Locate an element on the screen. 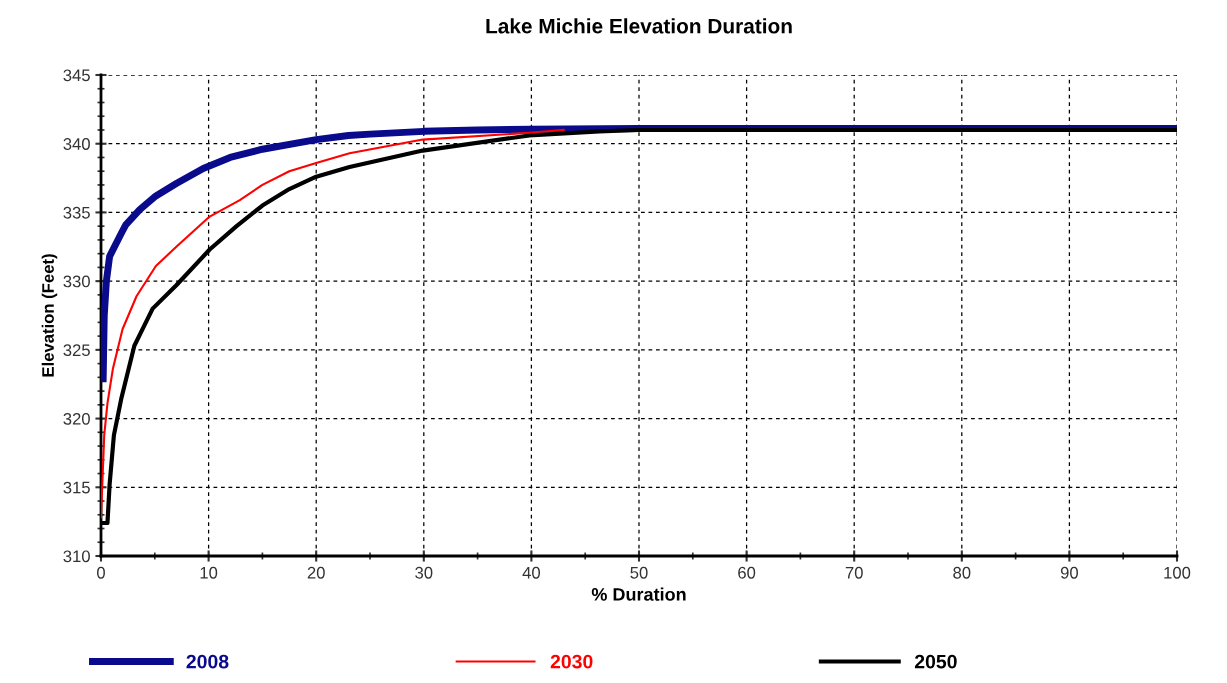  legend-label: 2030 is located at coordinates (571, 661).